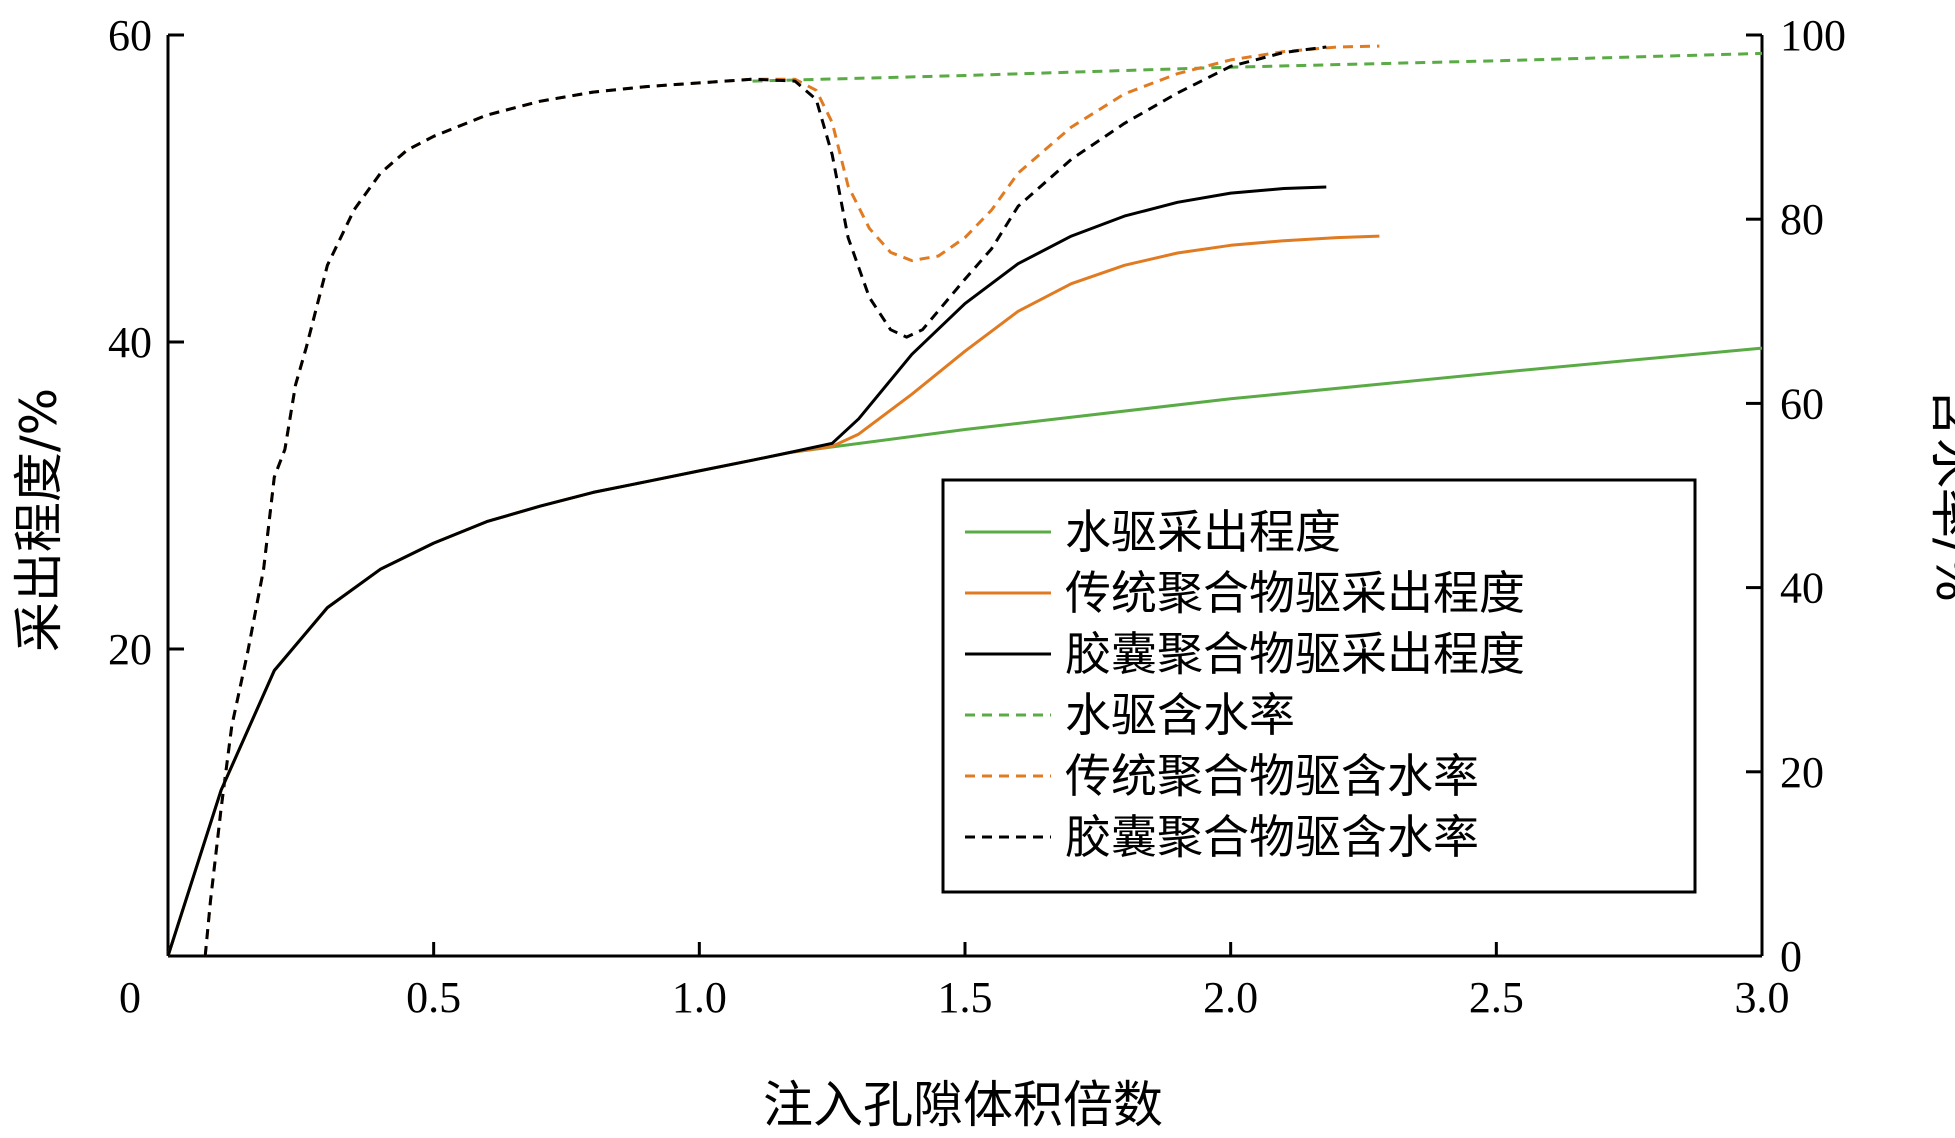  Describe the element at coordinates (699, 997) in the screenshot. I see `x-tick-label: 1.0` at that location.